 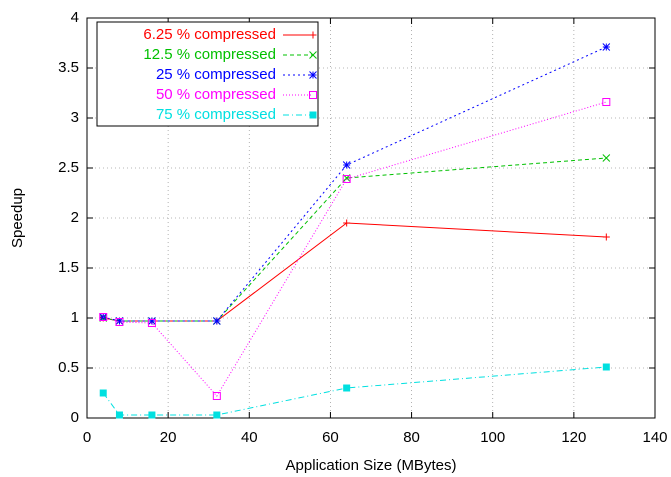 What do you see at coordinates (75, 117) in the screenshot?
I see `y-tick-label: 3` at bounding box center [75, 117].